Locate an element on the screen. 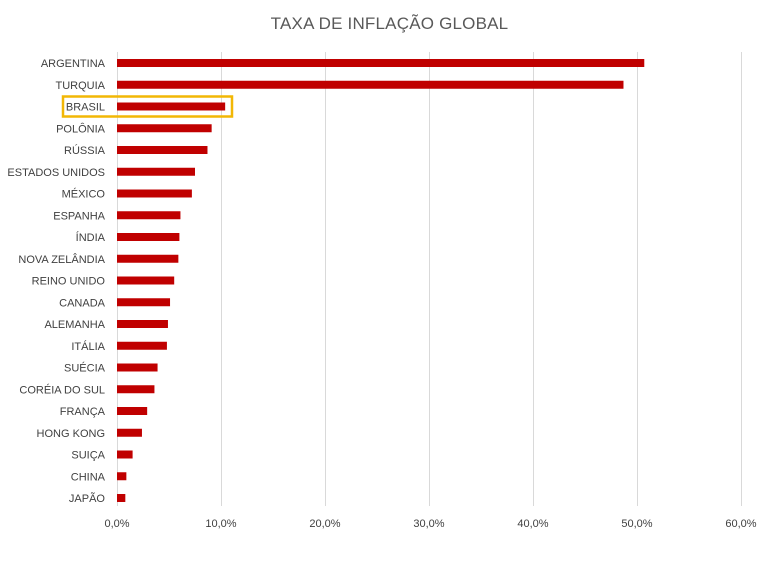  x-tick-label: 50,0% is located at coordinates (636, 524).